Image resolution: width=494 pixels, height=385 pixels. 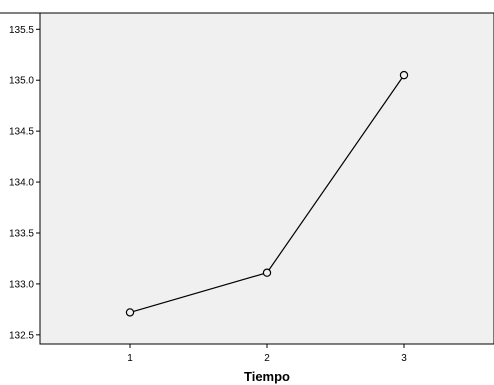 I want to click on x-tick-label: 2, so click(x=267, y=358).